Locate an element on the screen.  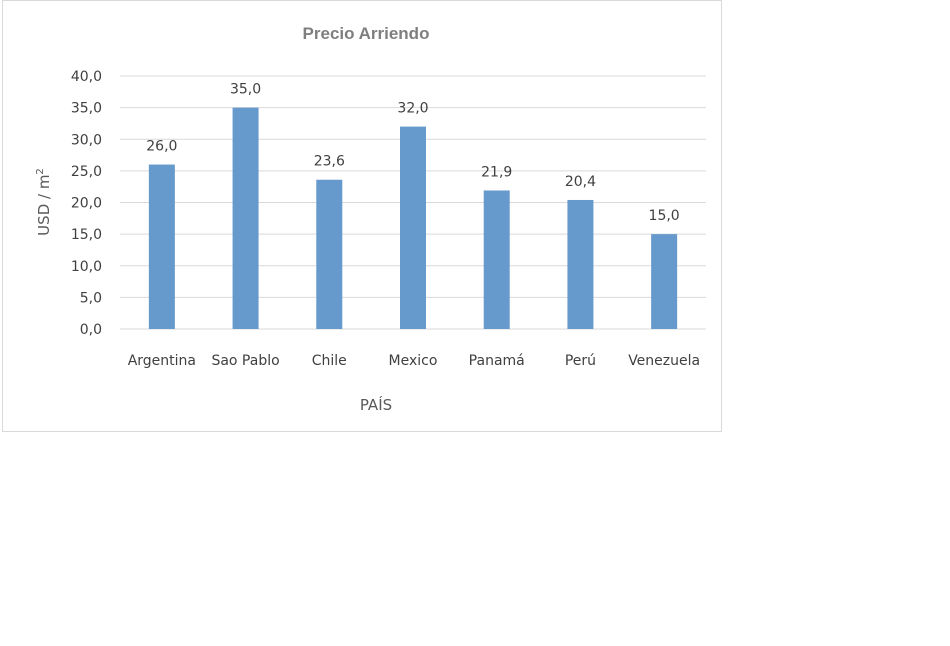
value-labels: 26,0 35,0 23,6 32,0 21,9 20,4 15,0 is located at coordinates (412, 153).